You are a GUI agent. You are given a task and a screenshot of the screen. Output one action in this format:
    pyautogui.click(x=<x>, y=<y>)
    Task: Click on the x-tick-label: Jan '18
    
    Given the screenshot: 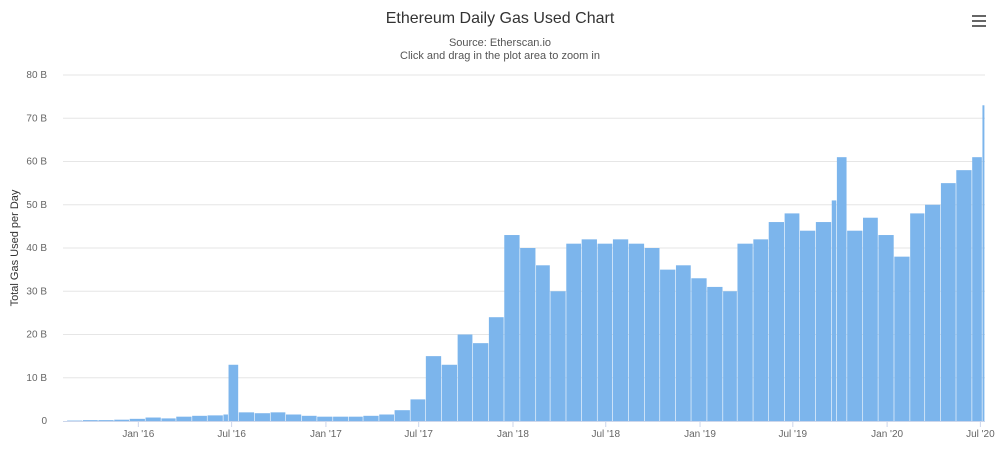 What is the action you would take?
    pyautogui.click(x=513, y=434)
    